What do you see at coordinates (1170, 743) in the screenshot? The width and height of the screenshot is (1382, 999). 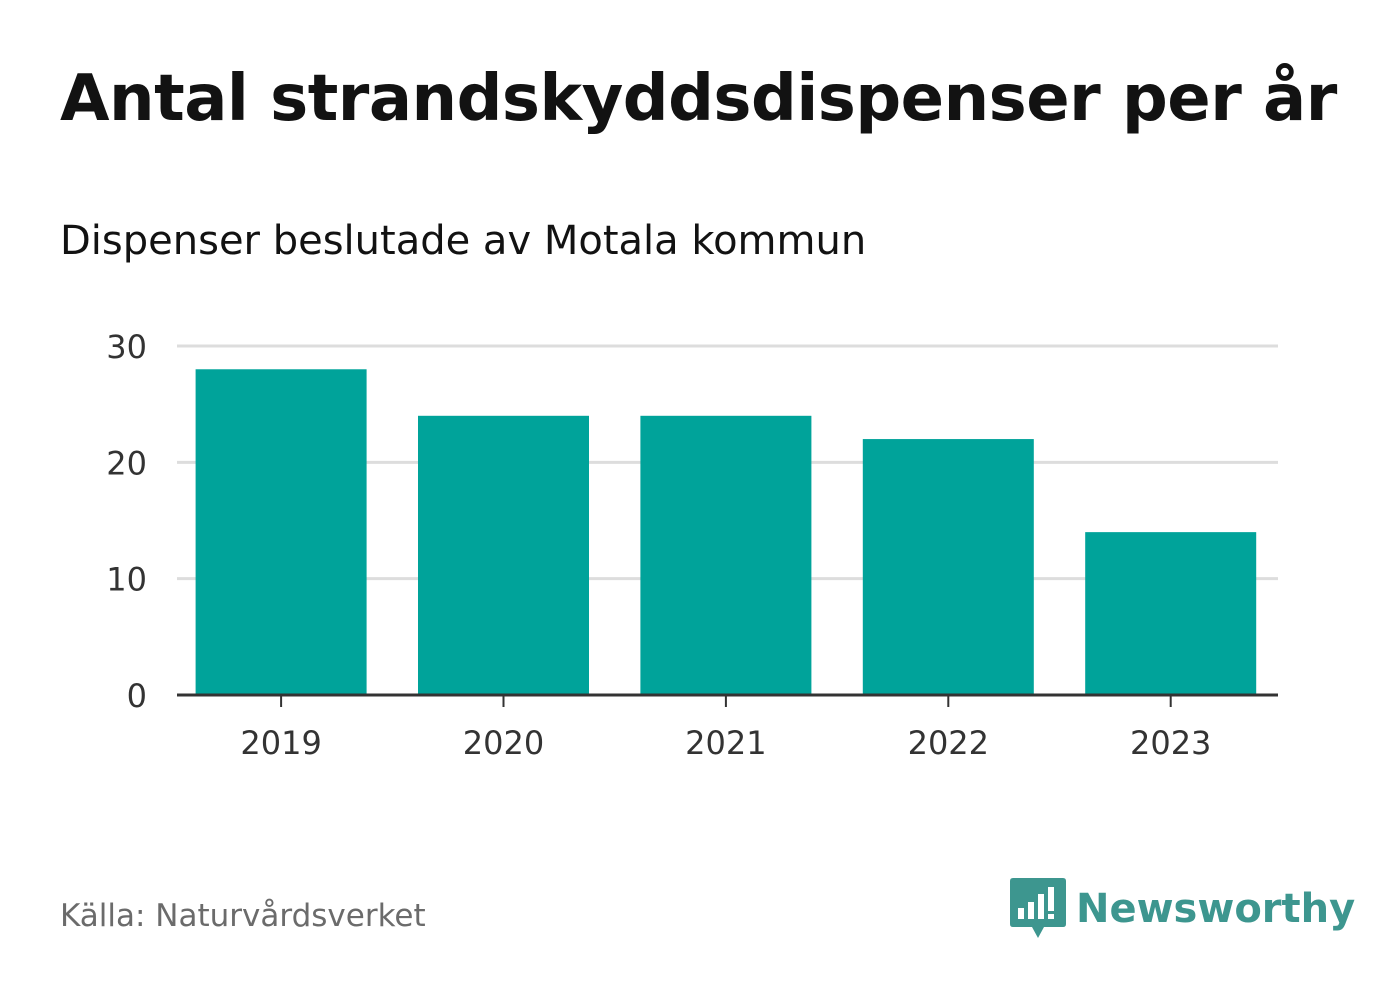 I see `x-tick-label: 2023` at bounding box center [1170, 743].